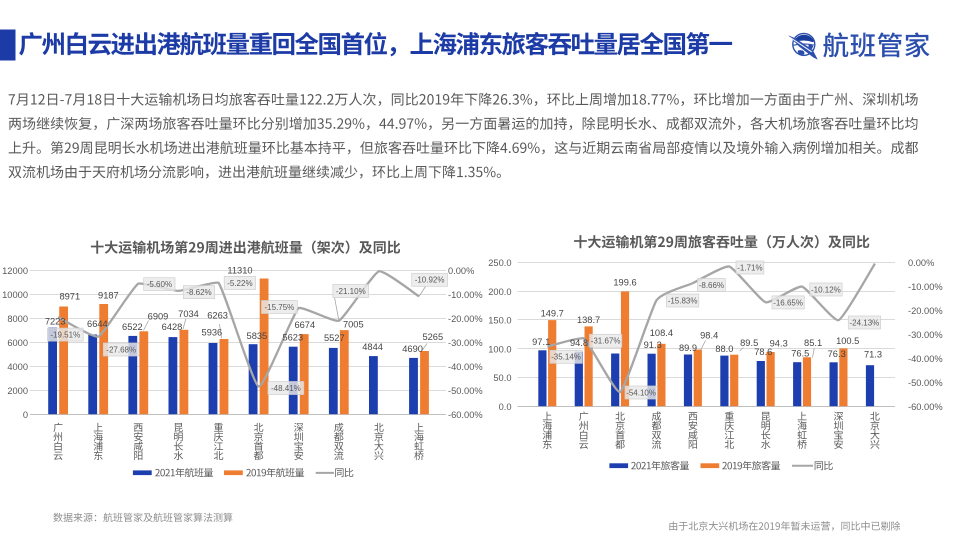 The width and height of the screenshot is (960, 540). I want to click on svg-text: 0, so click(25, 415).